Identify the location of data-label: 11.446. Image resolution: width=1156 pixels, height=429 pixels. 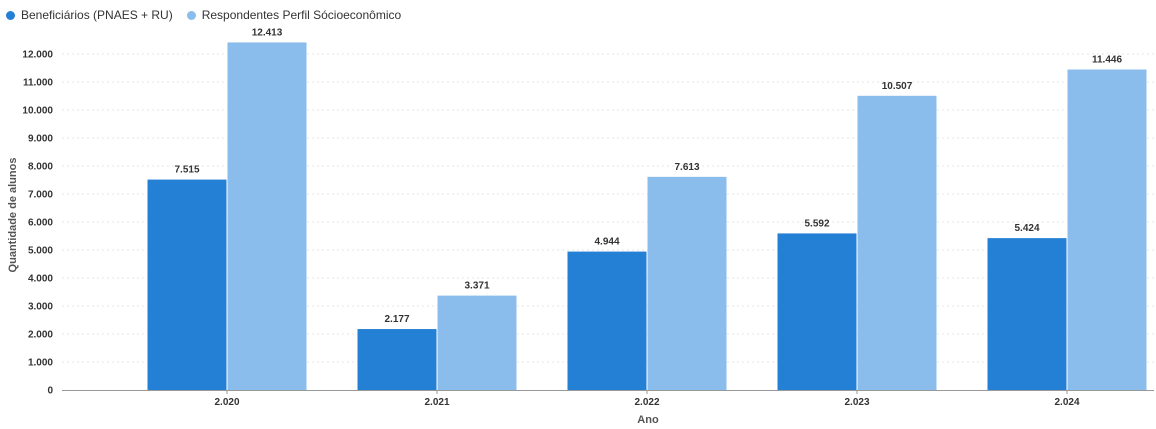
(1107, 60).